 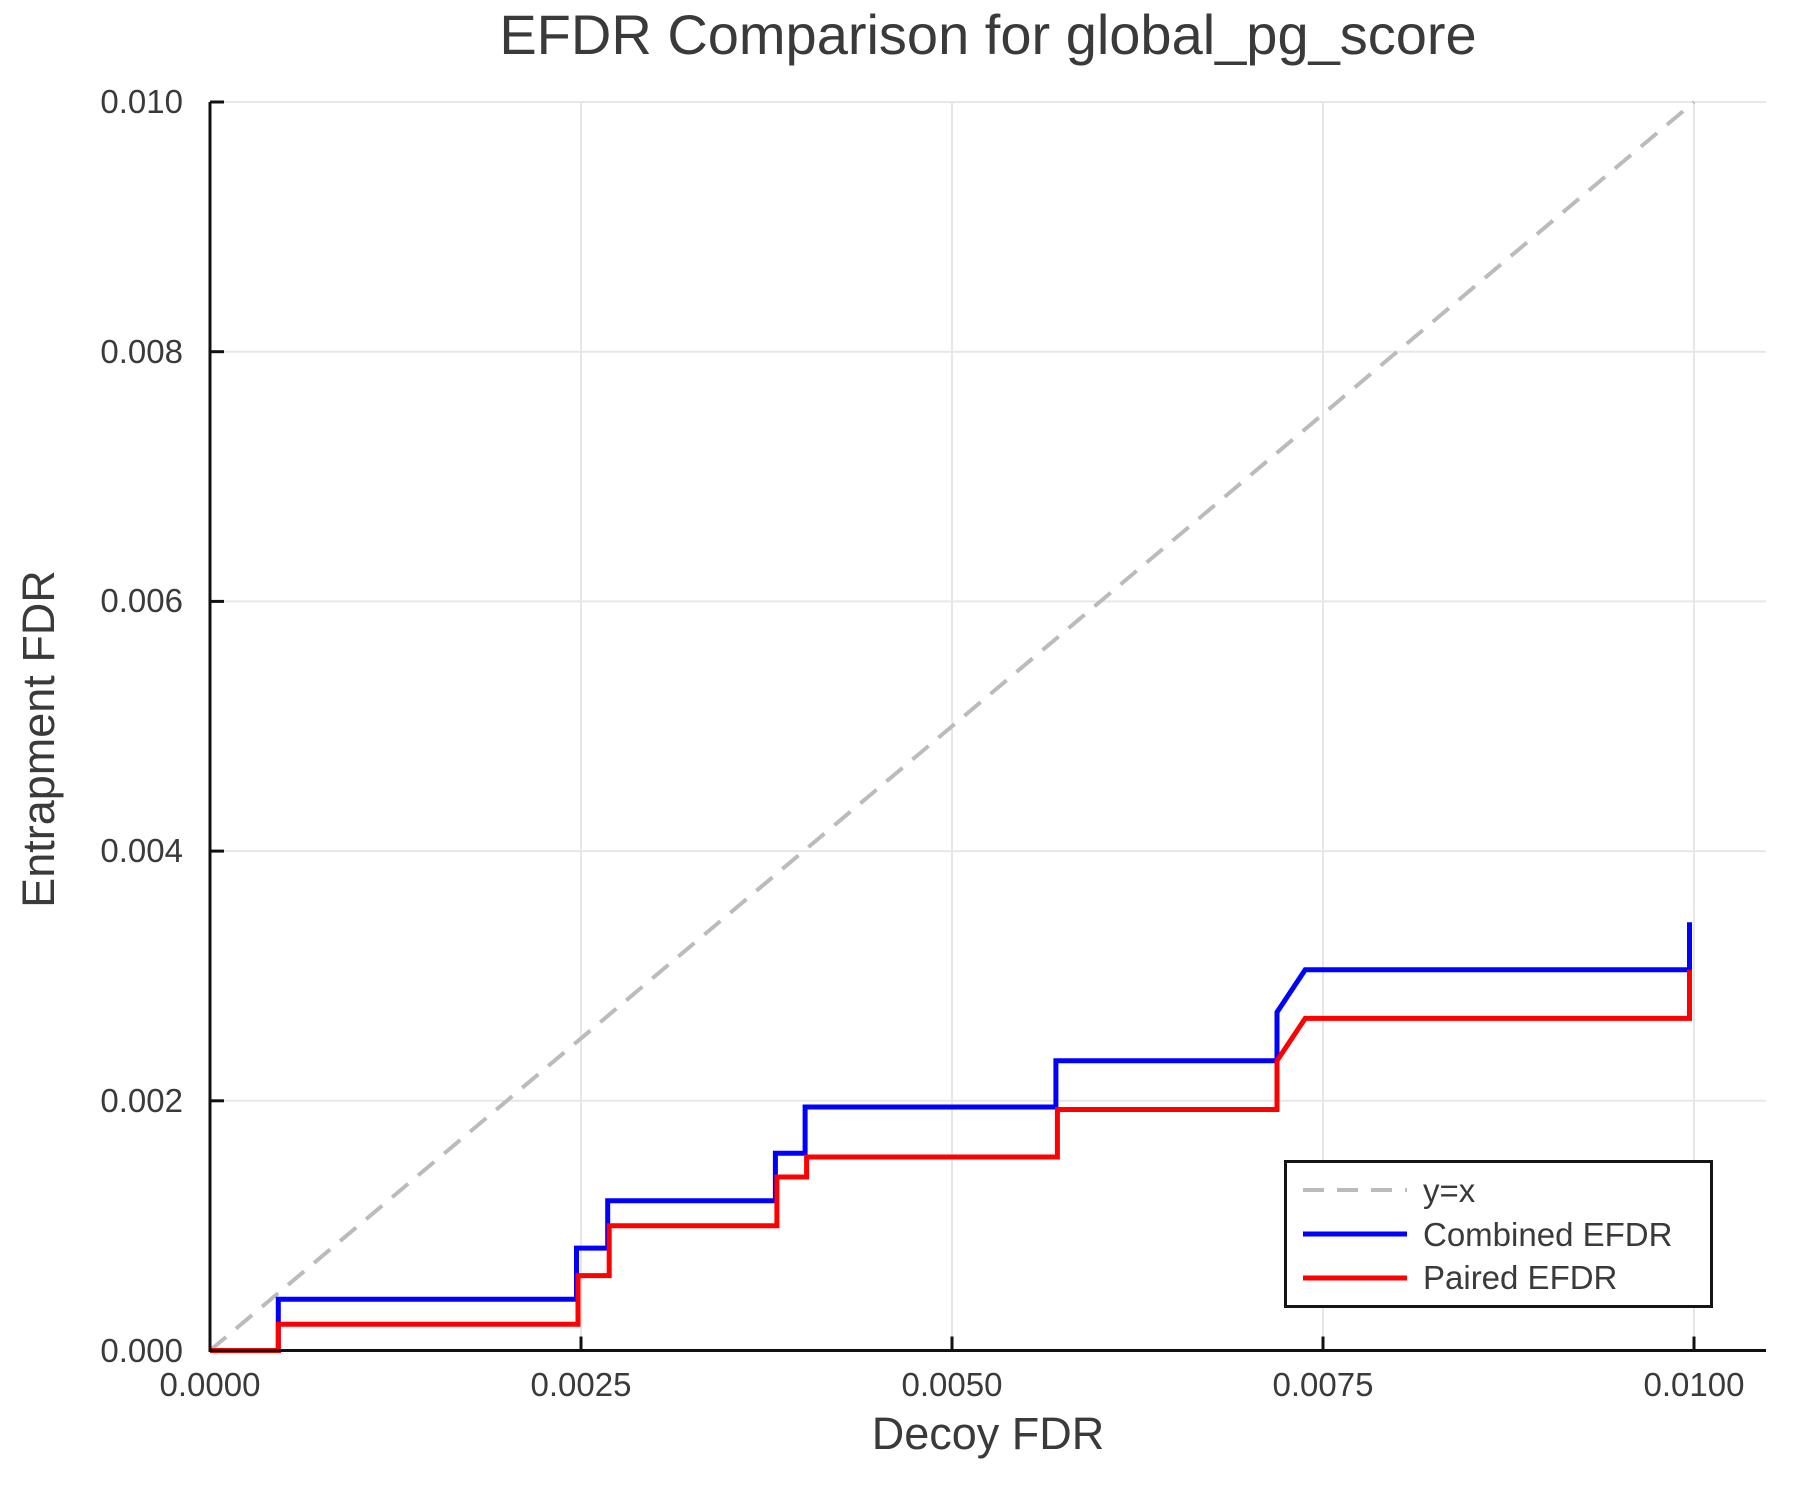 I want to click on legend-label-paired-efdr: Paired EFDR, so click(x=1520, y=1278).